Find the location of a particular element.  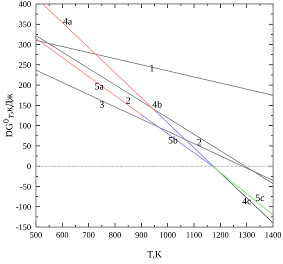

y-tick-label: -100 is located at coordinates (23, 207).